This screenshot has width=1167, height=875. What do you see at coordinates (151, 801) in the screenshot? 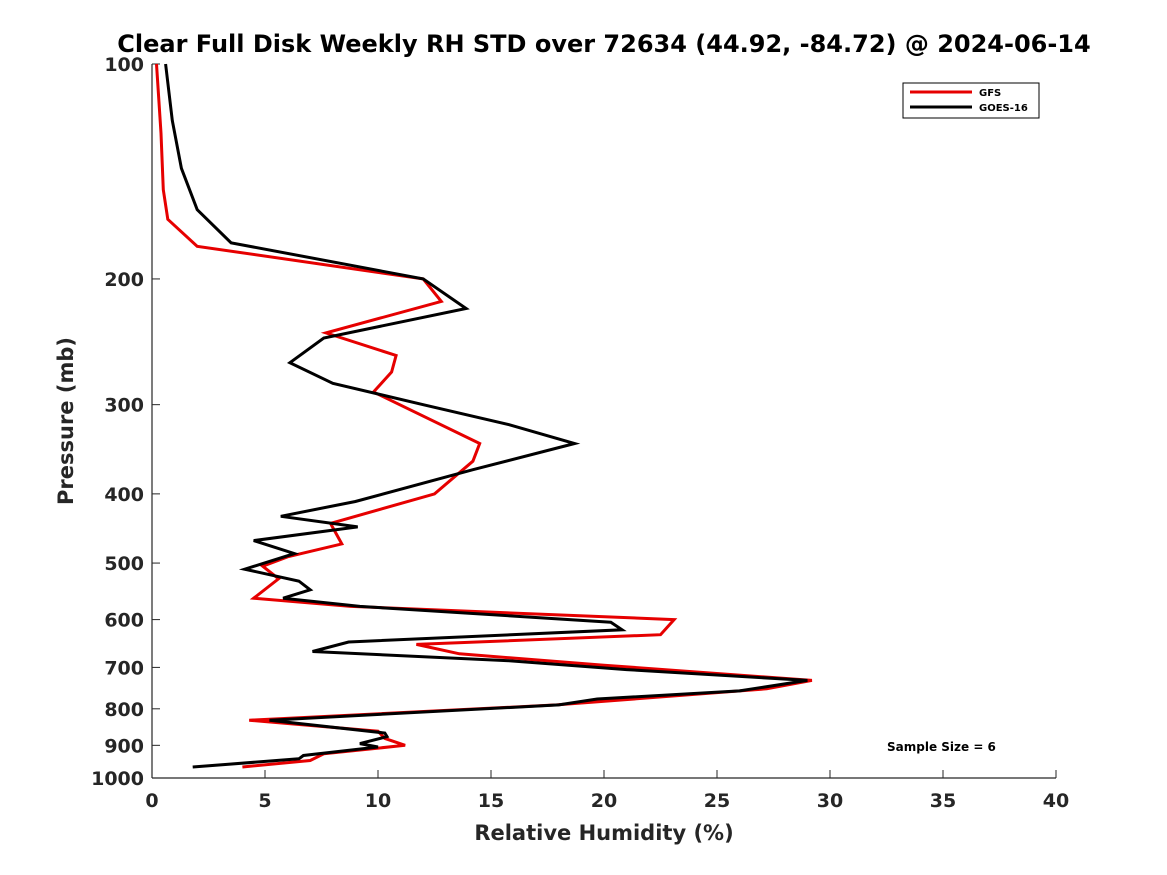
I see `x-tick-label: 0` at bounding box center [151, 801].